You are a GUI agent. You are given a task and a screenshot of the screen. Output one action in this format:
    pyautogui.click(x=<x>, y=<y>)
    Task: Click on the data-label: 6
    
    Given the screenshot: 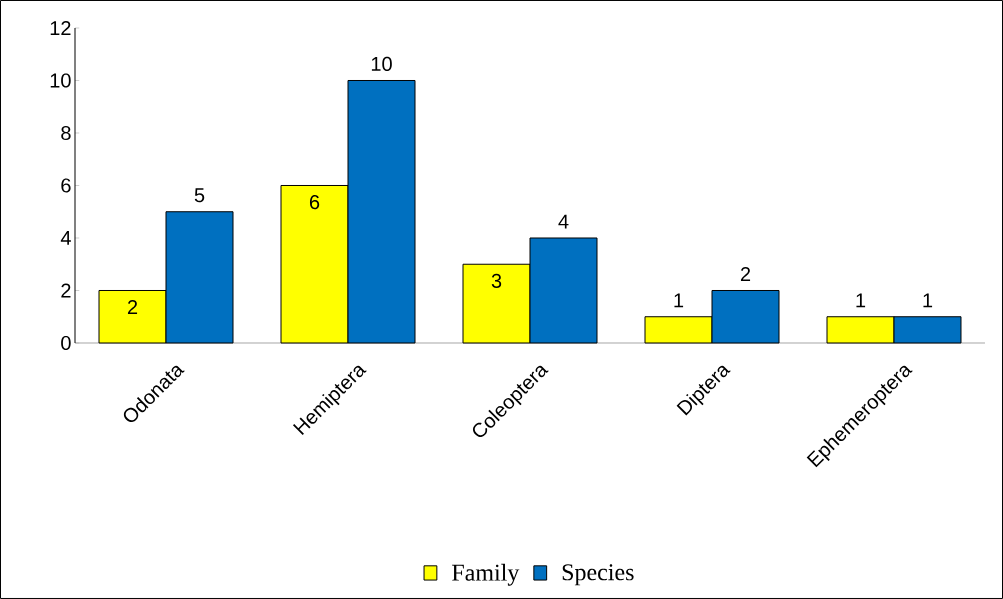 What is the action you would take?
    pyautogui.click(x=314, y=202)
    